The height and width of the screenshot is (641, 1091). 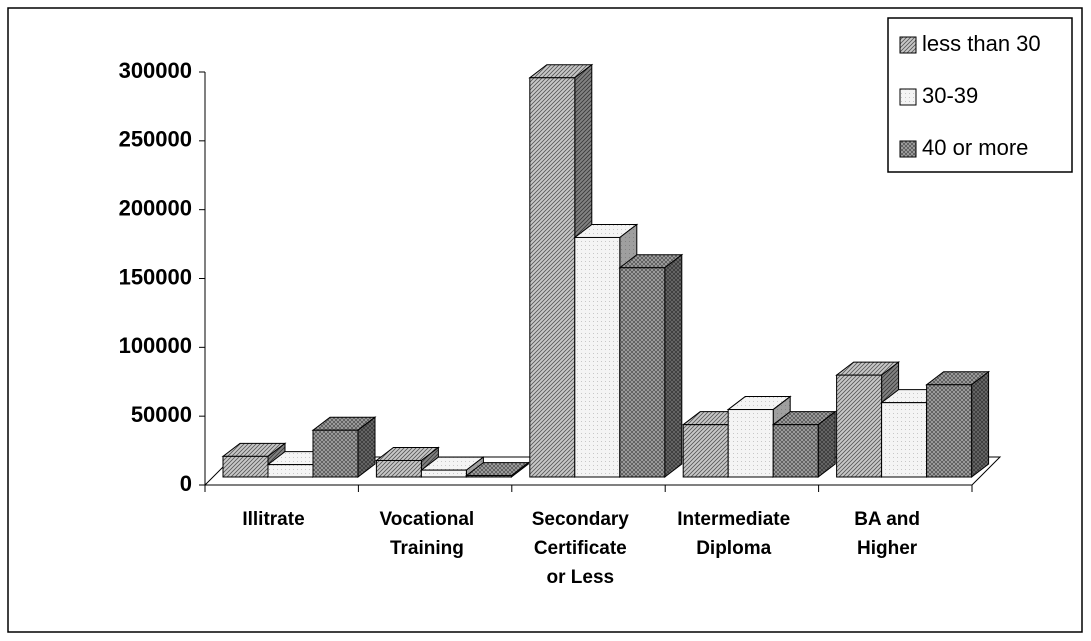 What do you see at coordinates (734, 534) in the screenshot?
I see `x-tick-label: Intermediate Diploma` at bounding box center [734, 534].